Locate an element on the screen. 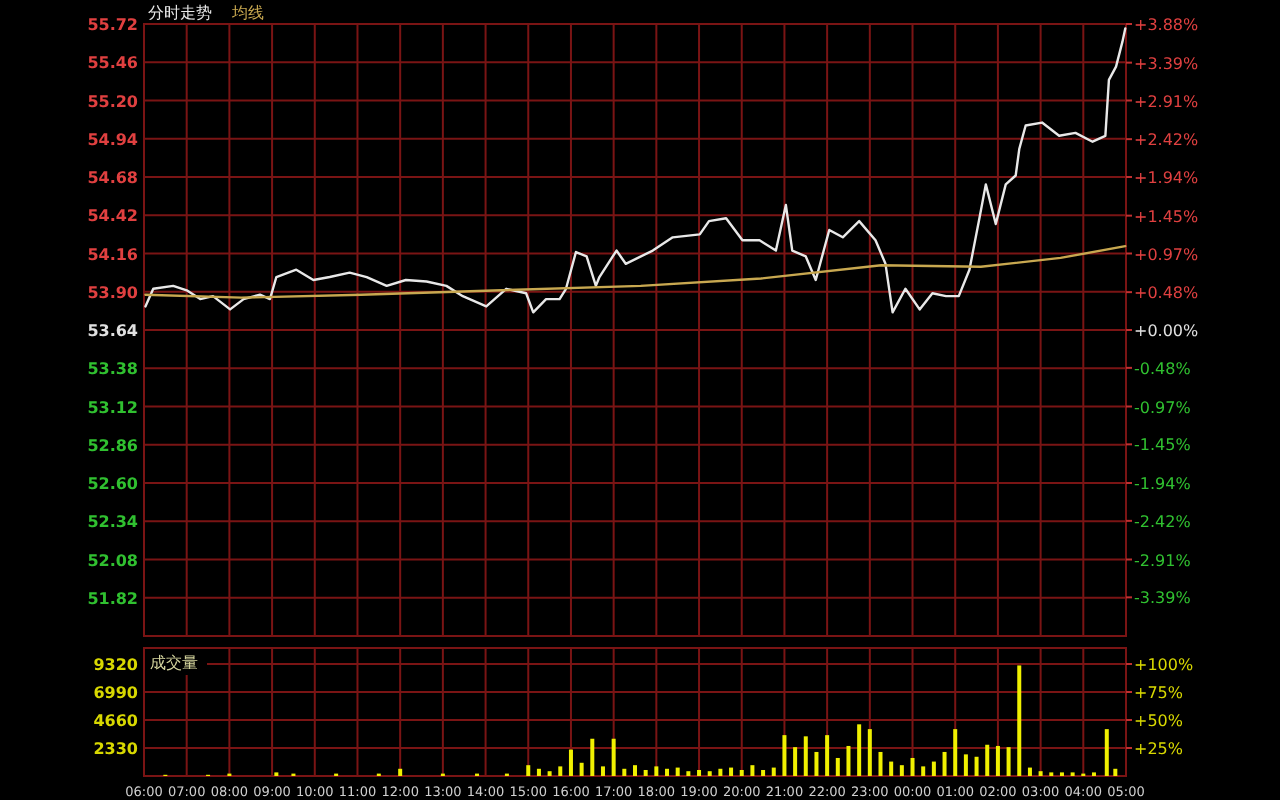 Image resolution: width=1280 pixels, height=800 pixels. y2-tick-label: +3.39% is located at coordinates (1167, 63).